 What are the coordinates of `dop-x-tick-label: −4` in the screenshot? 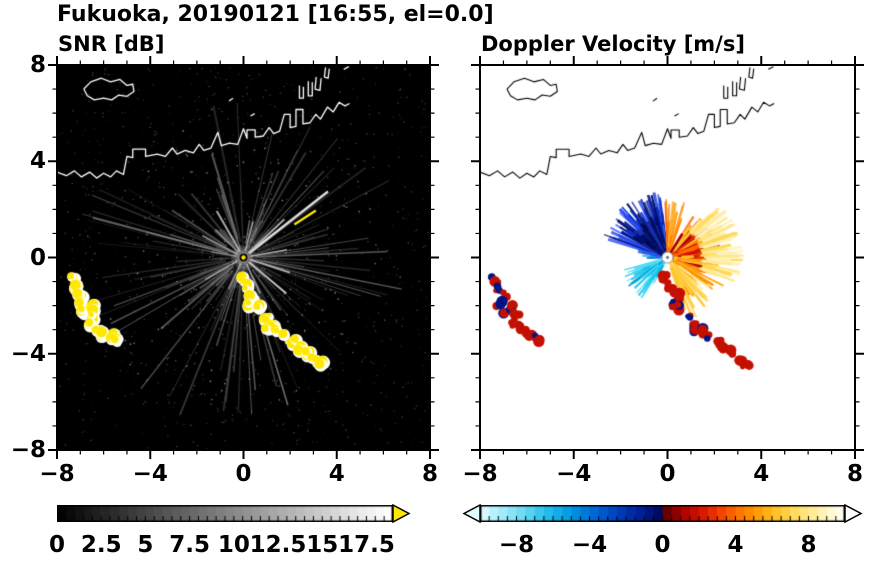 It's located at (574, 474).